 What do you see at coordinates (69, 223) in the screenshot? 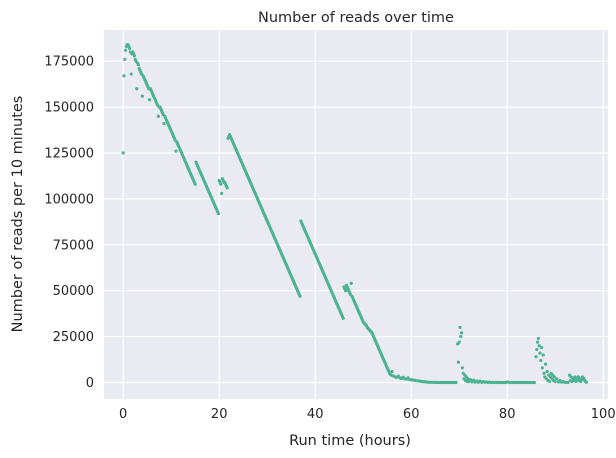
I see `y-tick-labels: 0 25000 50000 75000 100000 125000 150000 175000` at bounding box center [69, 223].